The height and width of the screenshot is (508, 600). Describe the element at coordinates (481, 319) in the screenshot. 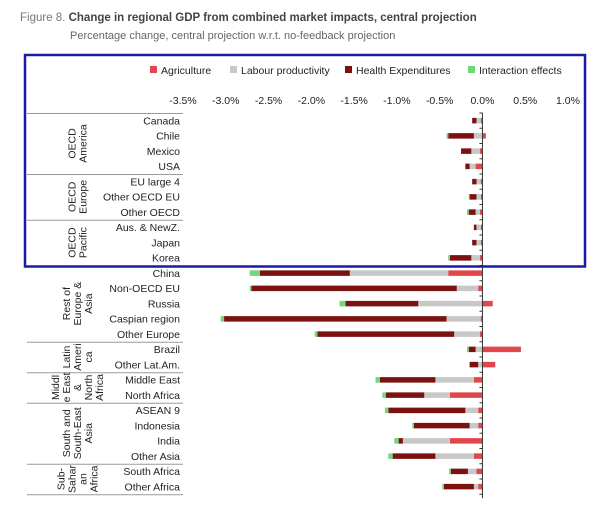

I see `bar-caspian-region-agriculture` at that location.